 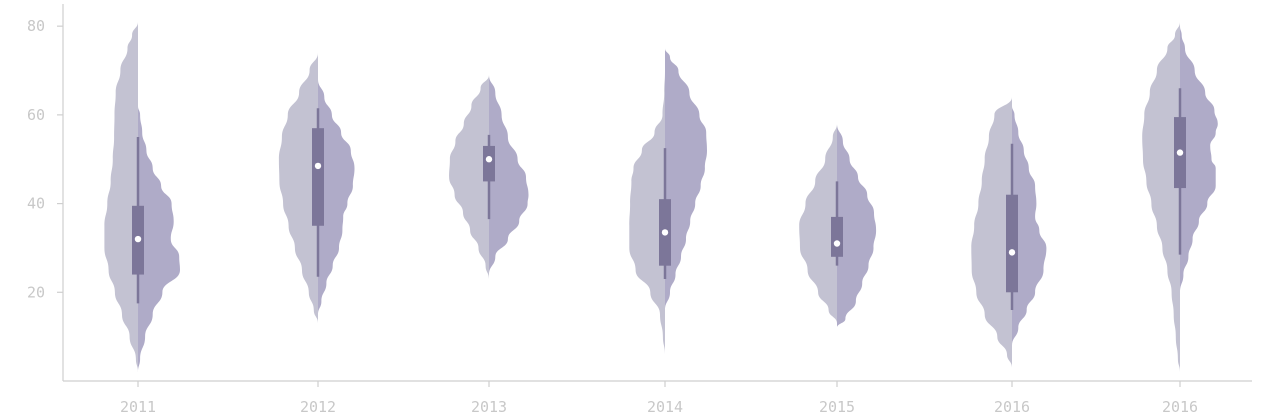 I want to click on x-tick-label: 2011, so click(x=138, y=407).